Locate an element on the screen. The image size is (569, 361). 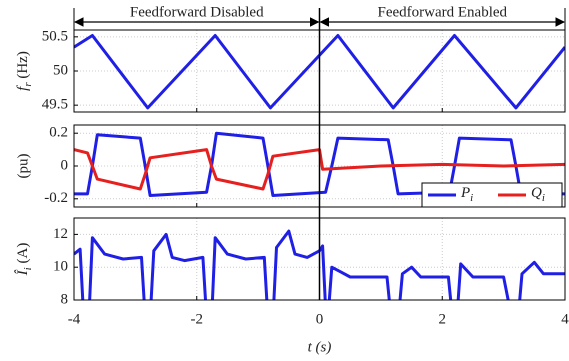
x-tick-label: 2 is located at coordinates (443, 319).